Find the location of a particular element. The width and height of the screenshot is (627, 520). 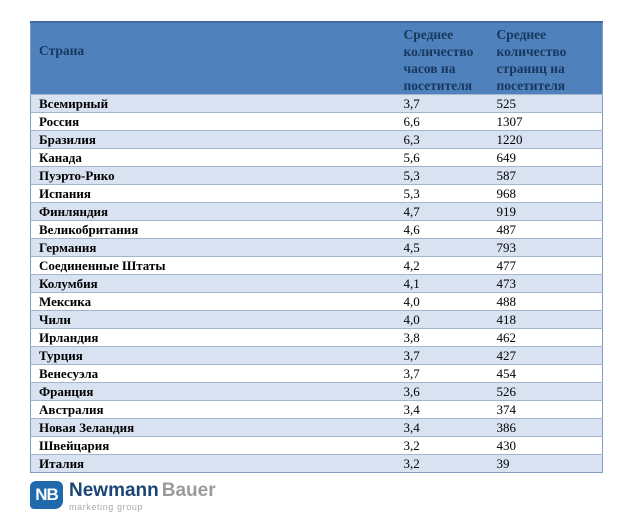

pages-cell: 1220 is located at coordinates (548, 139).